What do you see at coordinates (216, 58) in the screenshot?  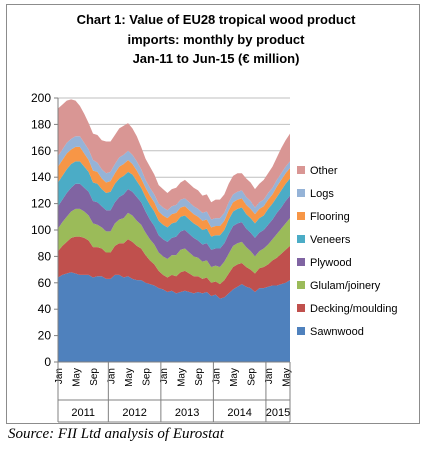 I see `chart-title-line-3: Jan-11 to Jun-15 (€ million)` at bounding box center [216, 58].